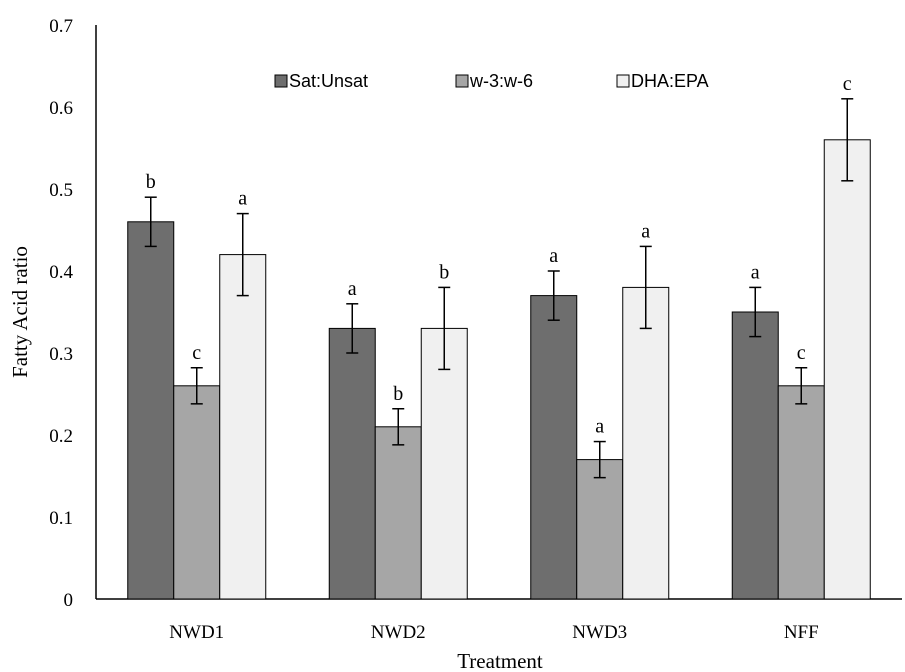 Image resolution: width=905 pixels, height=672 pixels. Describe the element at coordinates (670, 81) in the screenshot. I see `legend-label: DHA:EPA` at that location.